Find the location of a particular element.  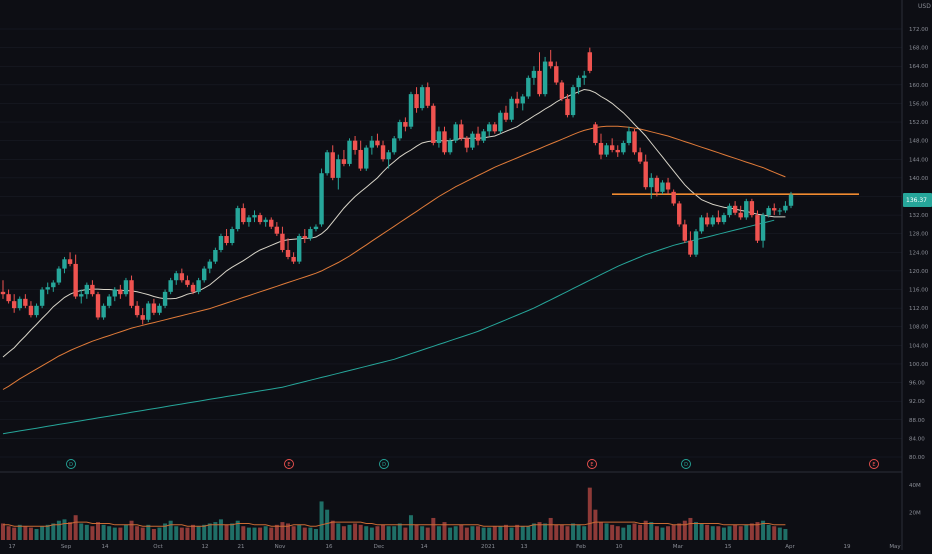

volume-tick-label: 20M is located at coordinates (915, 513).